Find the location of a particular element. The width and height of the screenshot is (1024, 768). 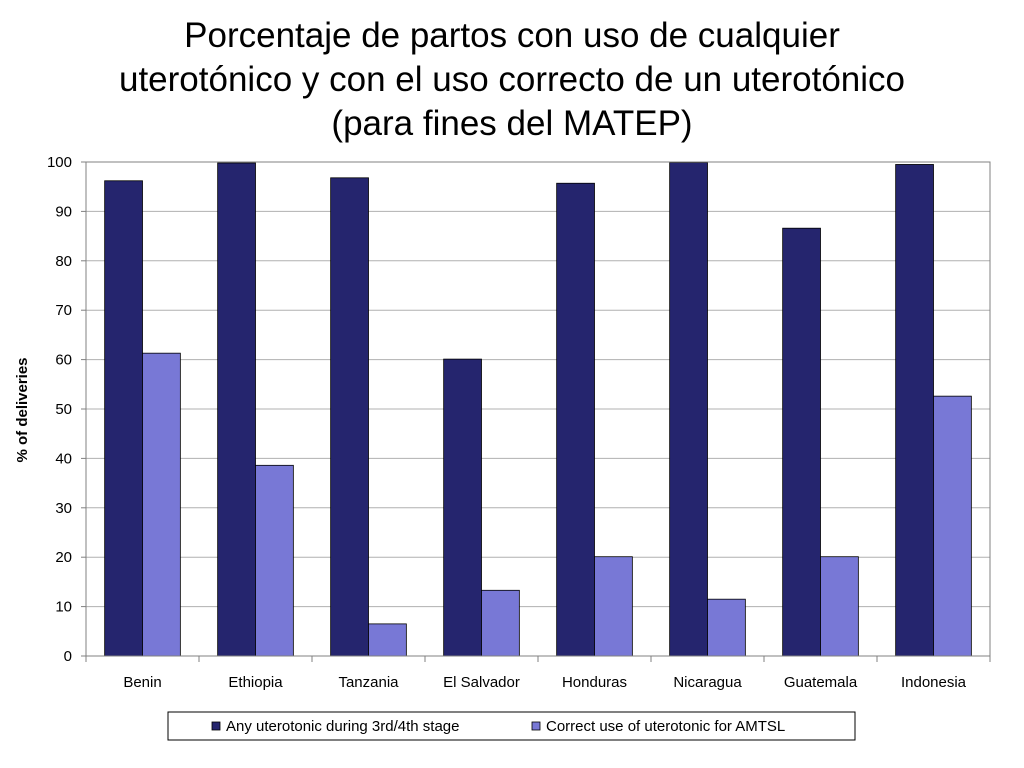

bar-any-uterotonic-ethiopia is located at coordinates (236, 409).